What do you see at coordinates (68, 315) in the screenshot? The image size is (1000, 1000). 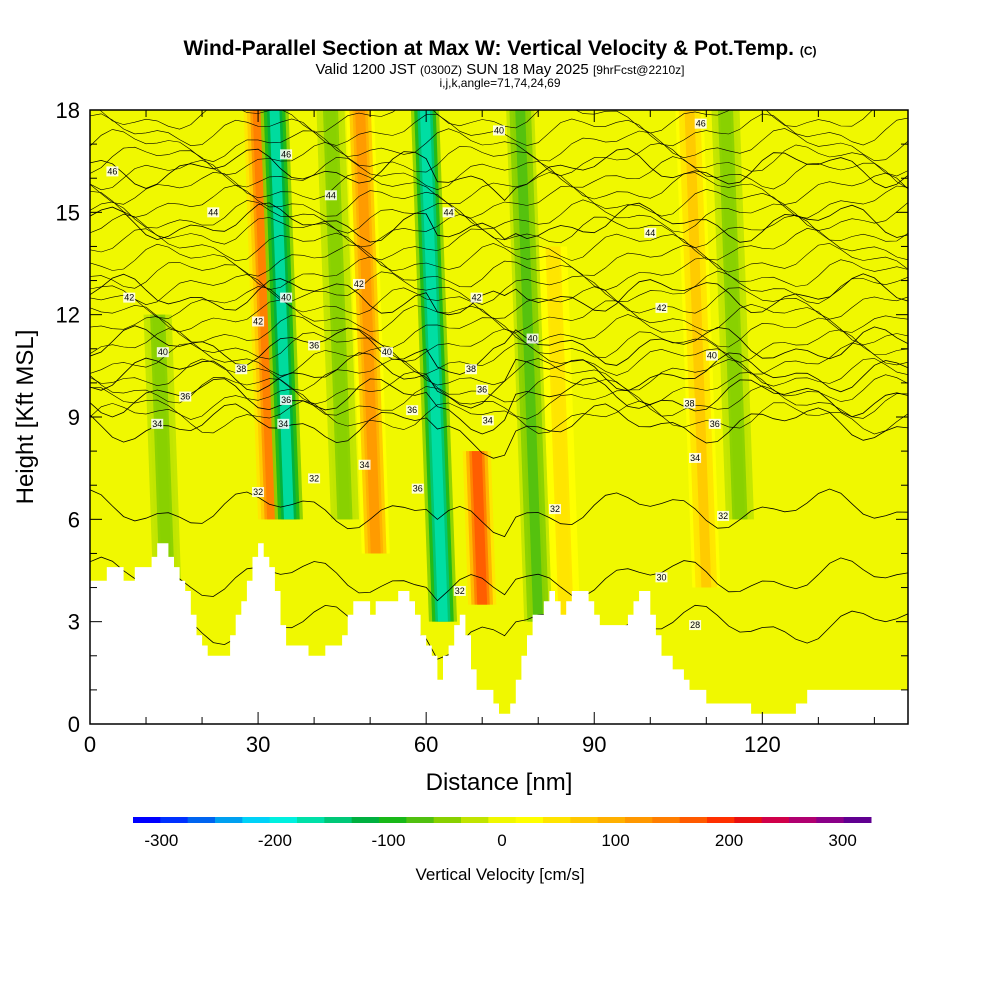 I see `y-tick-label: 12` at bounding box center [68, 315].